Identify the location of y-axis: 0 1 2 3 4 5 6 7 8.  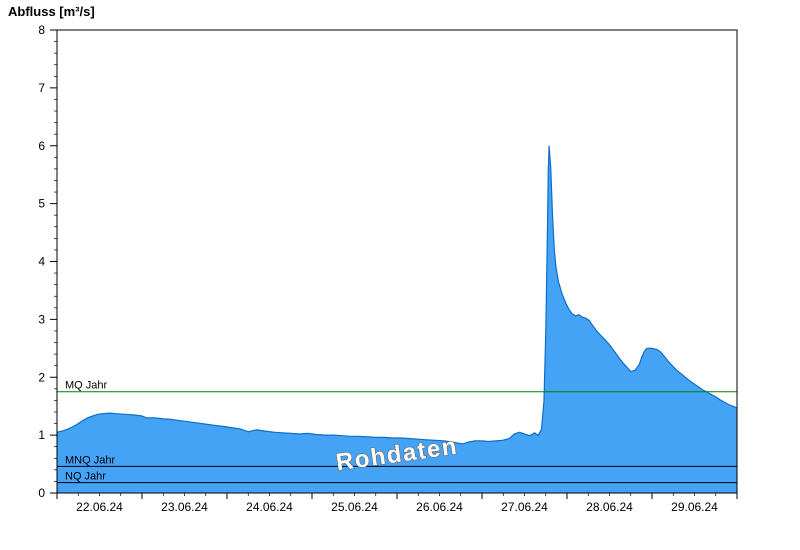
(47, 261).